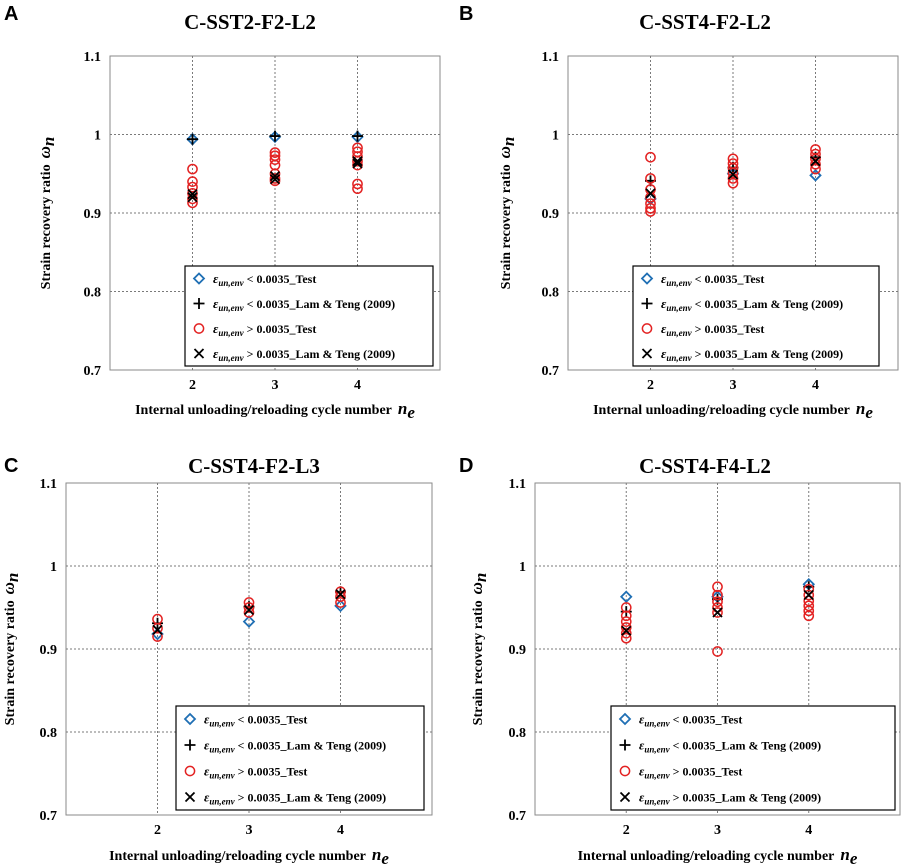 The image size is (906, 865). What do you see at coordinates (254, 466) in the screenshot?
I see `chart-title: C-SST4-F2-L3` at bounding box center [254, 466].